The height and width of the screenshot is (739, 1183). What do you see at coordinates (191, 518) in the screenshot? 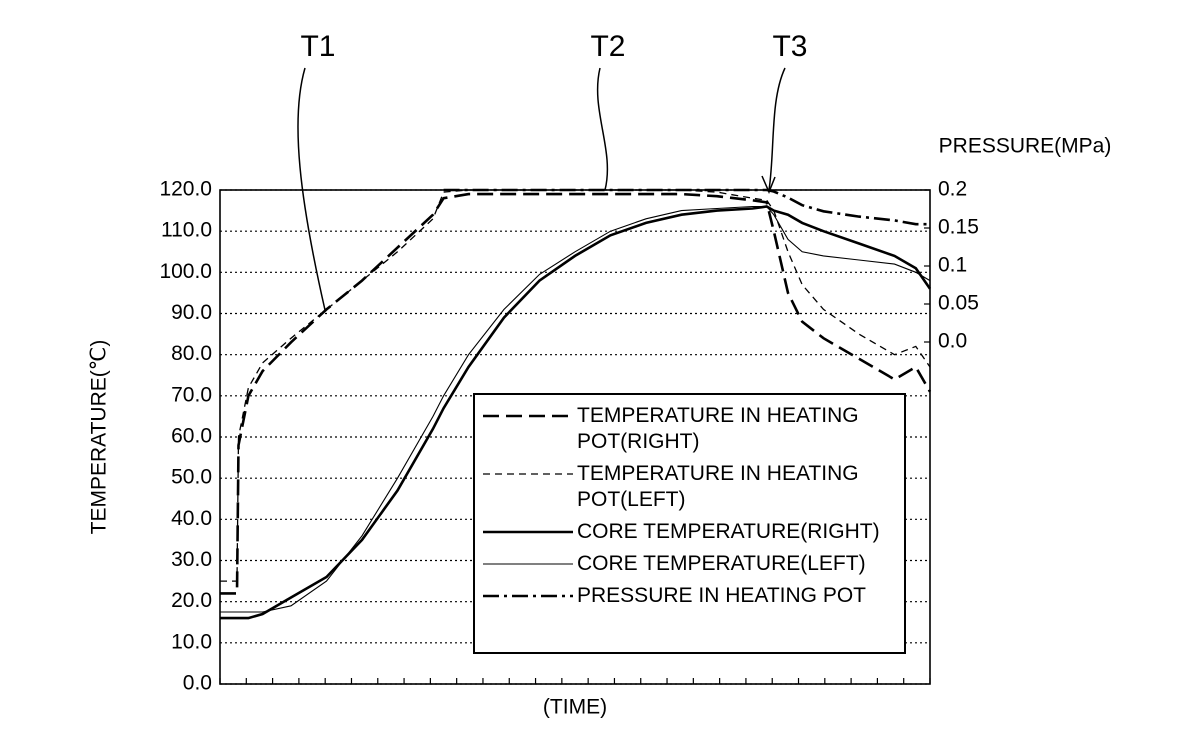
I see `y-tick-label: 40.0` at bounding box center [191, 518].